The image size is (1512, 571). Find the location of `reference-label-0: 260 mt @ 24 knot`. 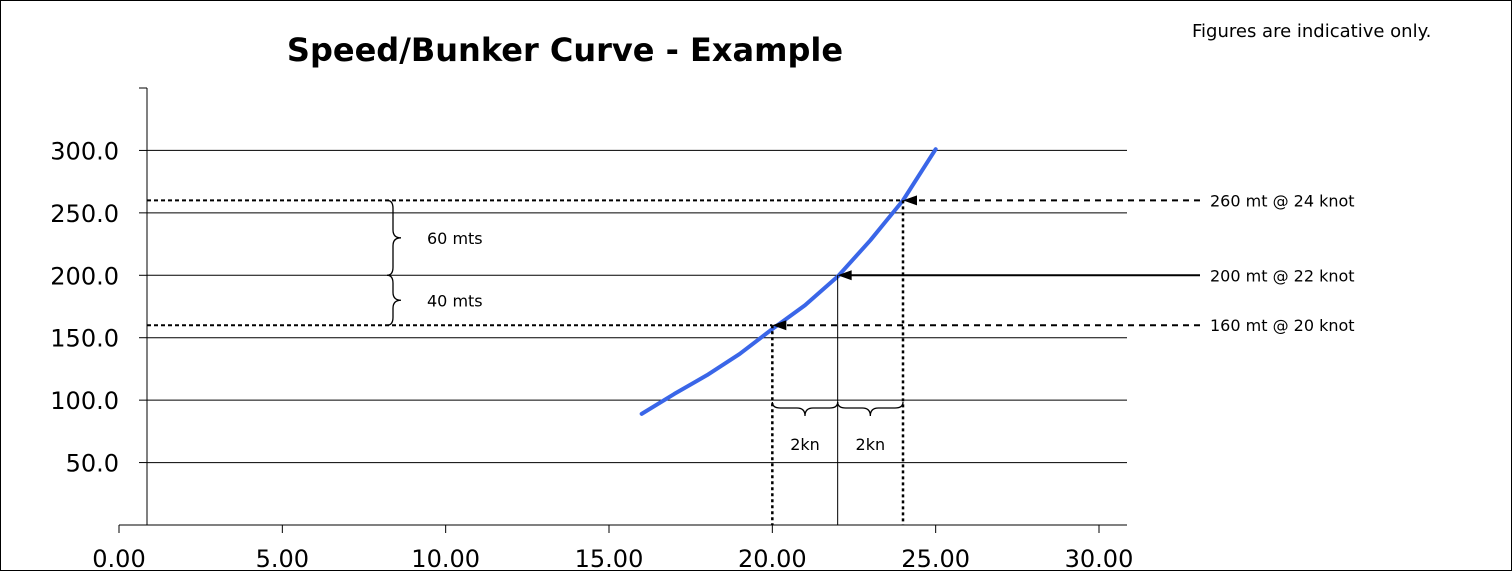

reference-label-0: 260 mt @ 24 knot is located at coordinates (1282, 200).